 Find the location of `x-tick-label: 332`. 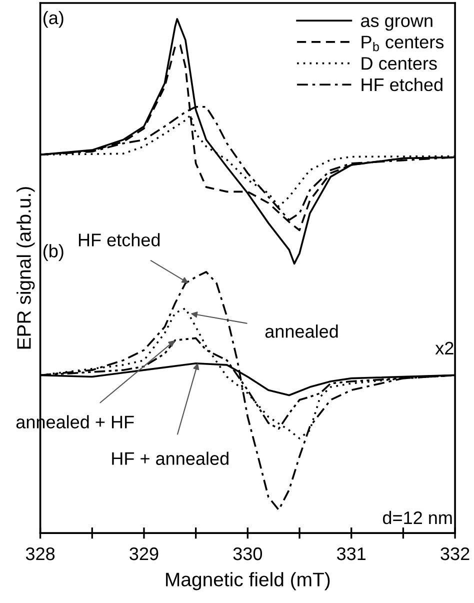

x-tick-label: 332 is located at coordinates (455, 553).